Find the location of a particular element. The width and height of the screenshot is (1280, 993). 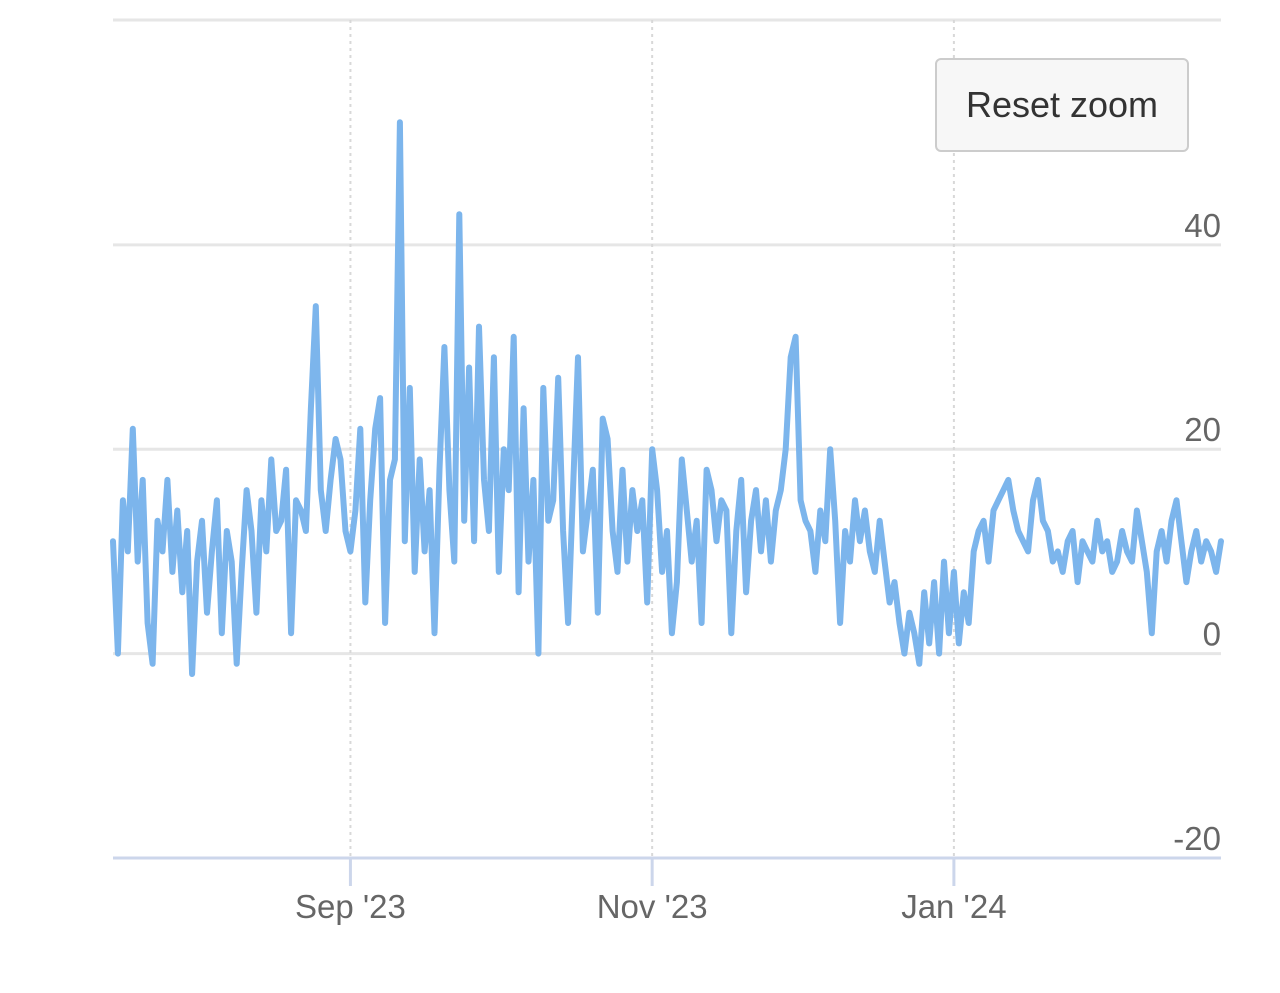

y-tick-label: 0 is located at coordinates (1212, 634).